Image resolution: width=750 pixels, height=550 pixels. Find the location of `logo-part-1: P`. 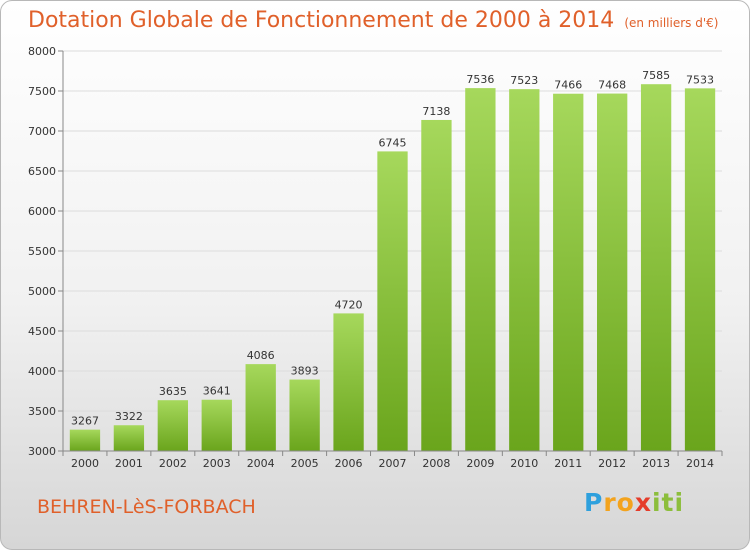

logo-part-1: P is located at coordinates (594, 502).